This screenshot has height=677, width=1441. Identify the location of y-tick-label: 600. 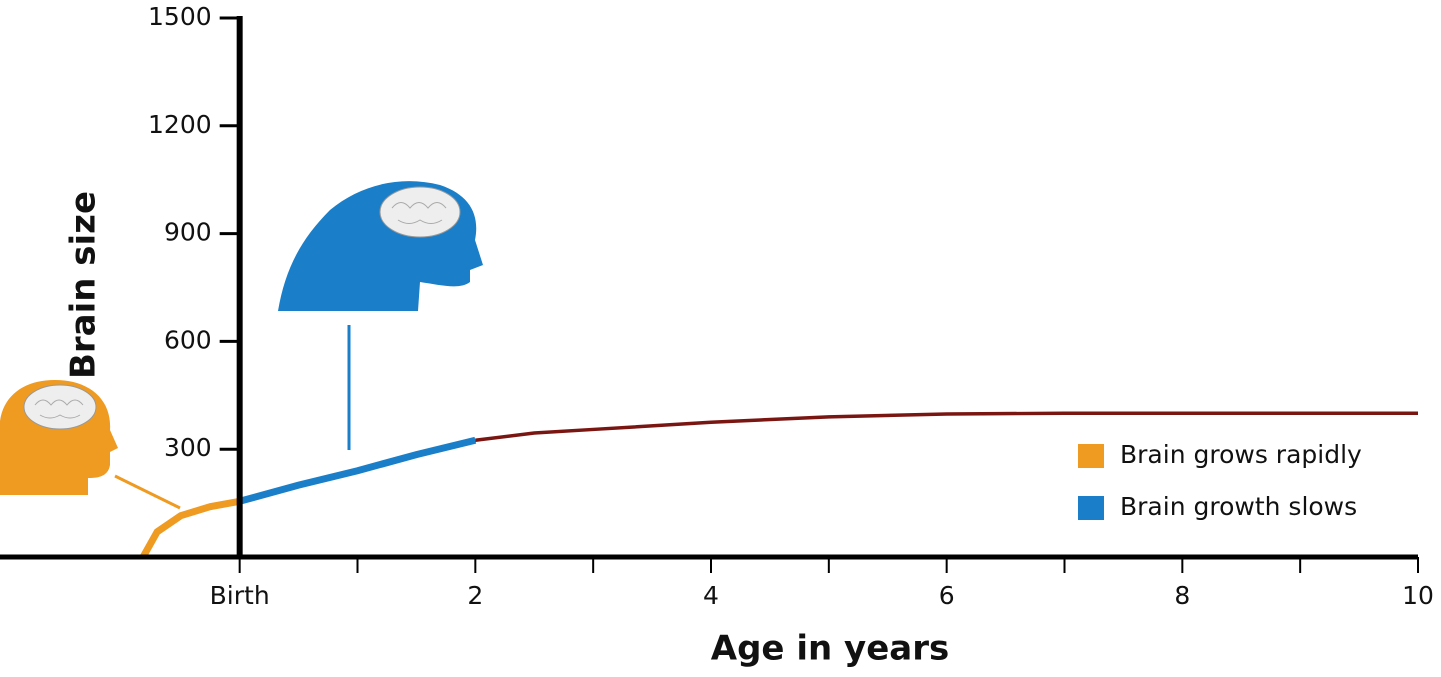
(188, 339).